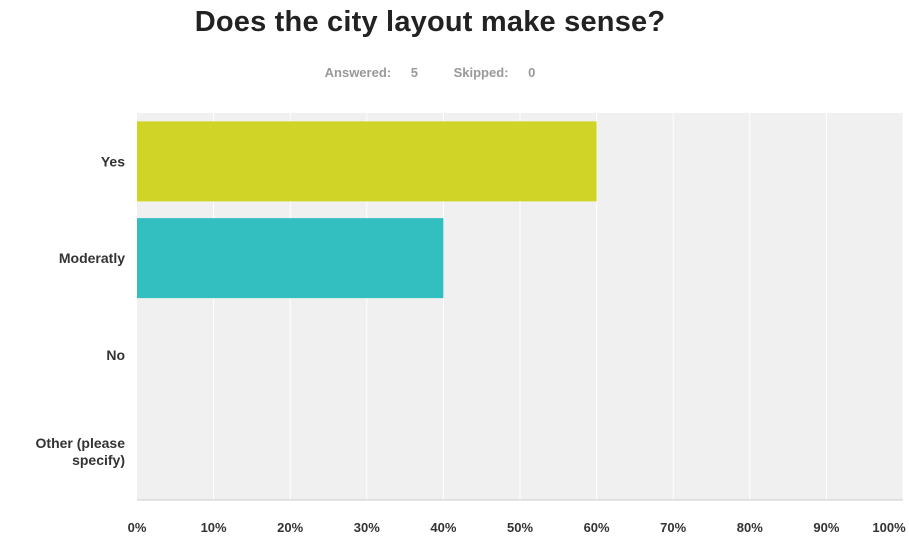 This screenshot has width=909, height=543. What do you see at coordinates (137, 527) in the screenshot?
I see `x-tick-label: 0%` at bounding box center [137, 527].